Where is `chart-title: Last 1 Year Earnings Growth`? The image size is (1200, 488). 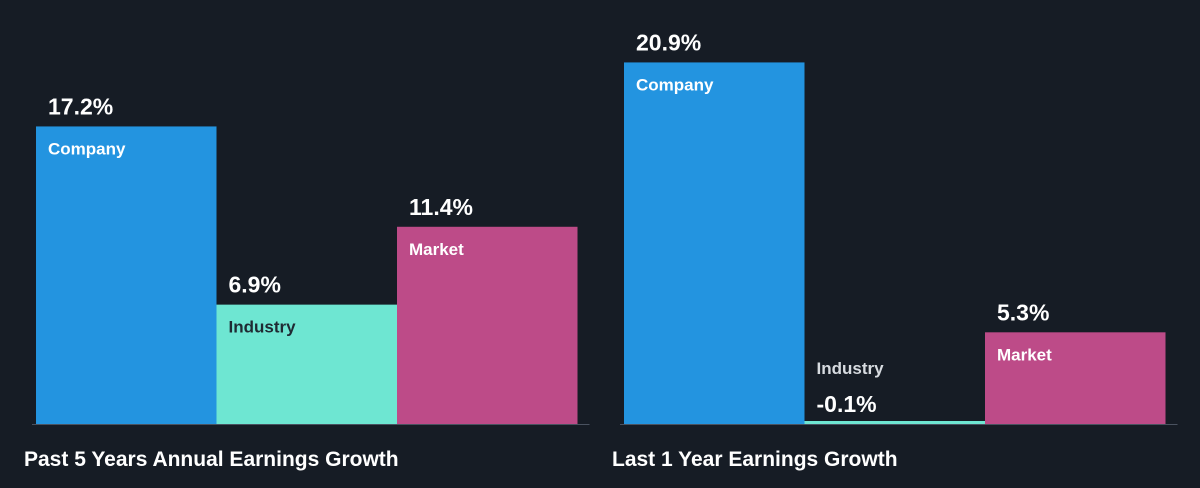
chart-title: Last 1 Year Earnings Growth is located at coordinates (755, 459).